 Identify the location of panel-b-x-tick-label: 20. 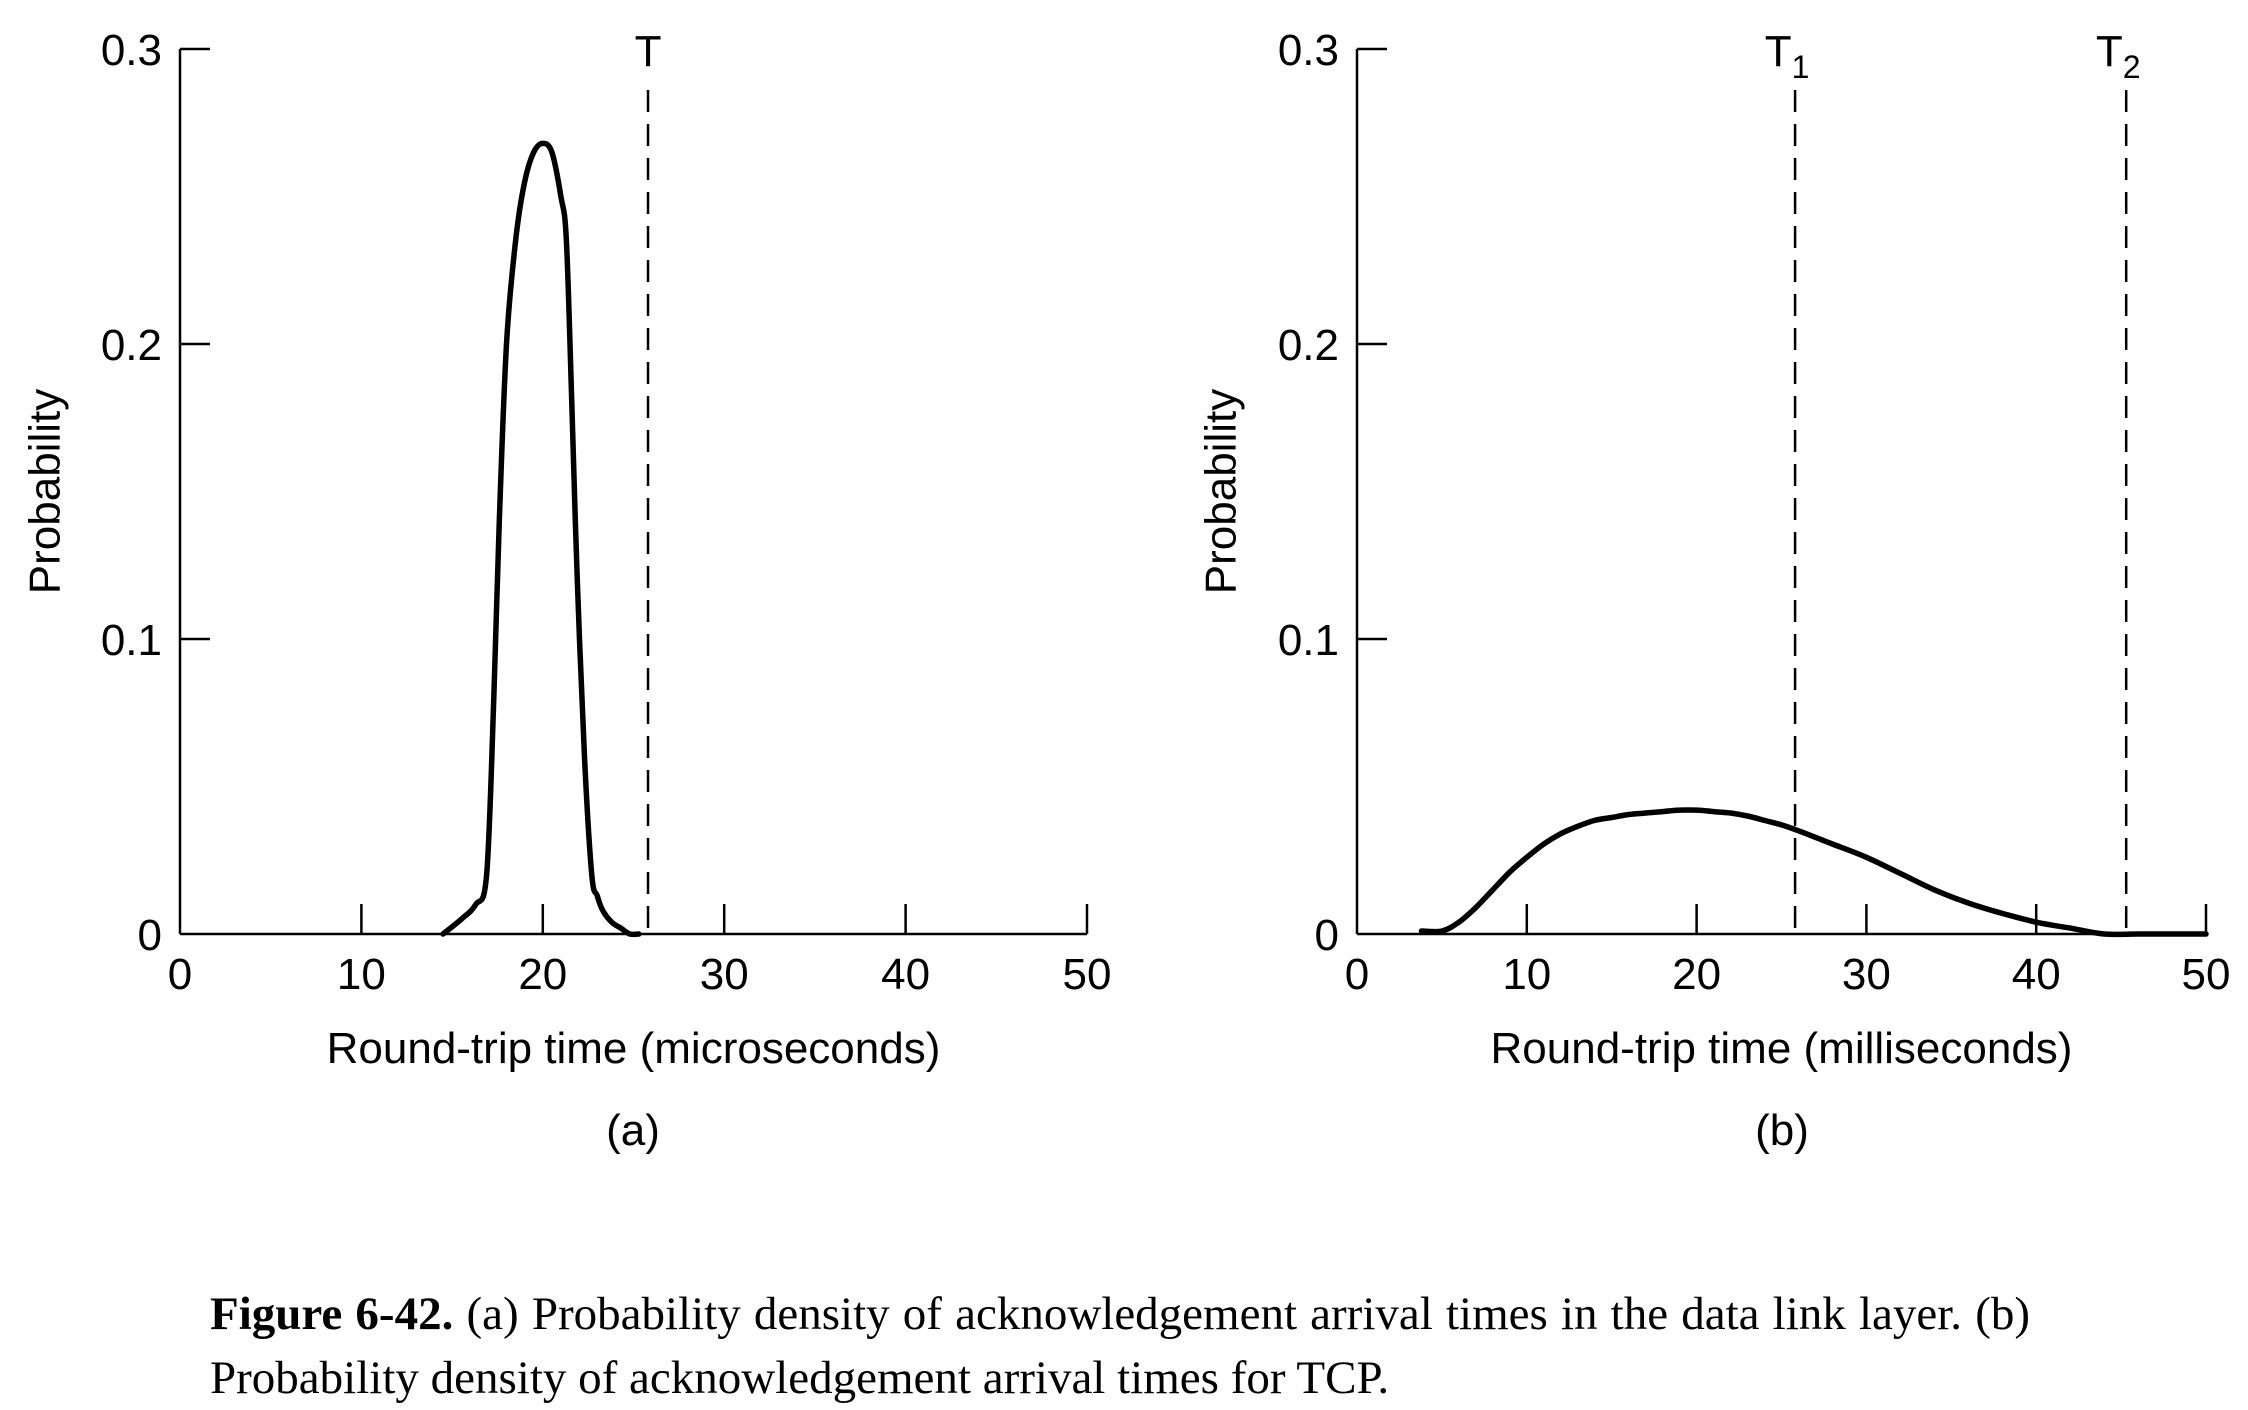
(1696, 974).